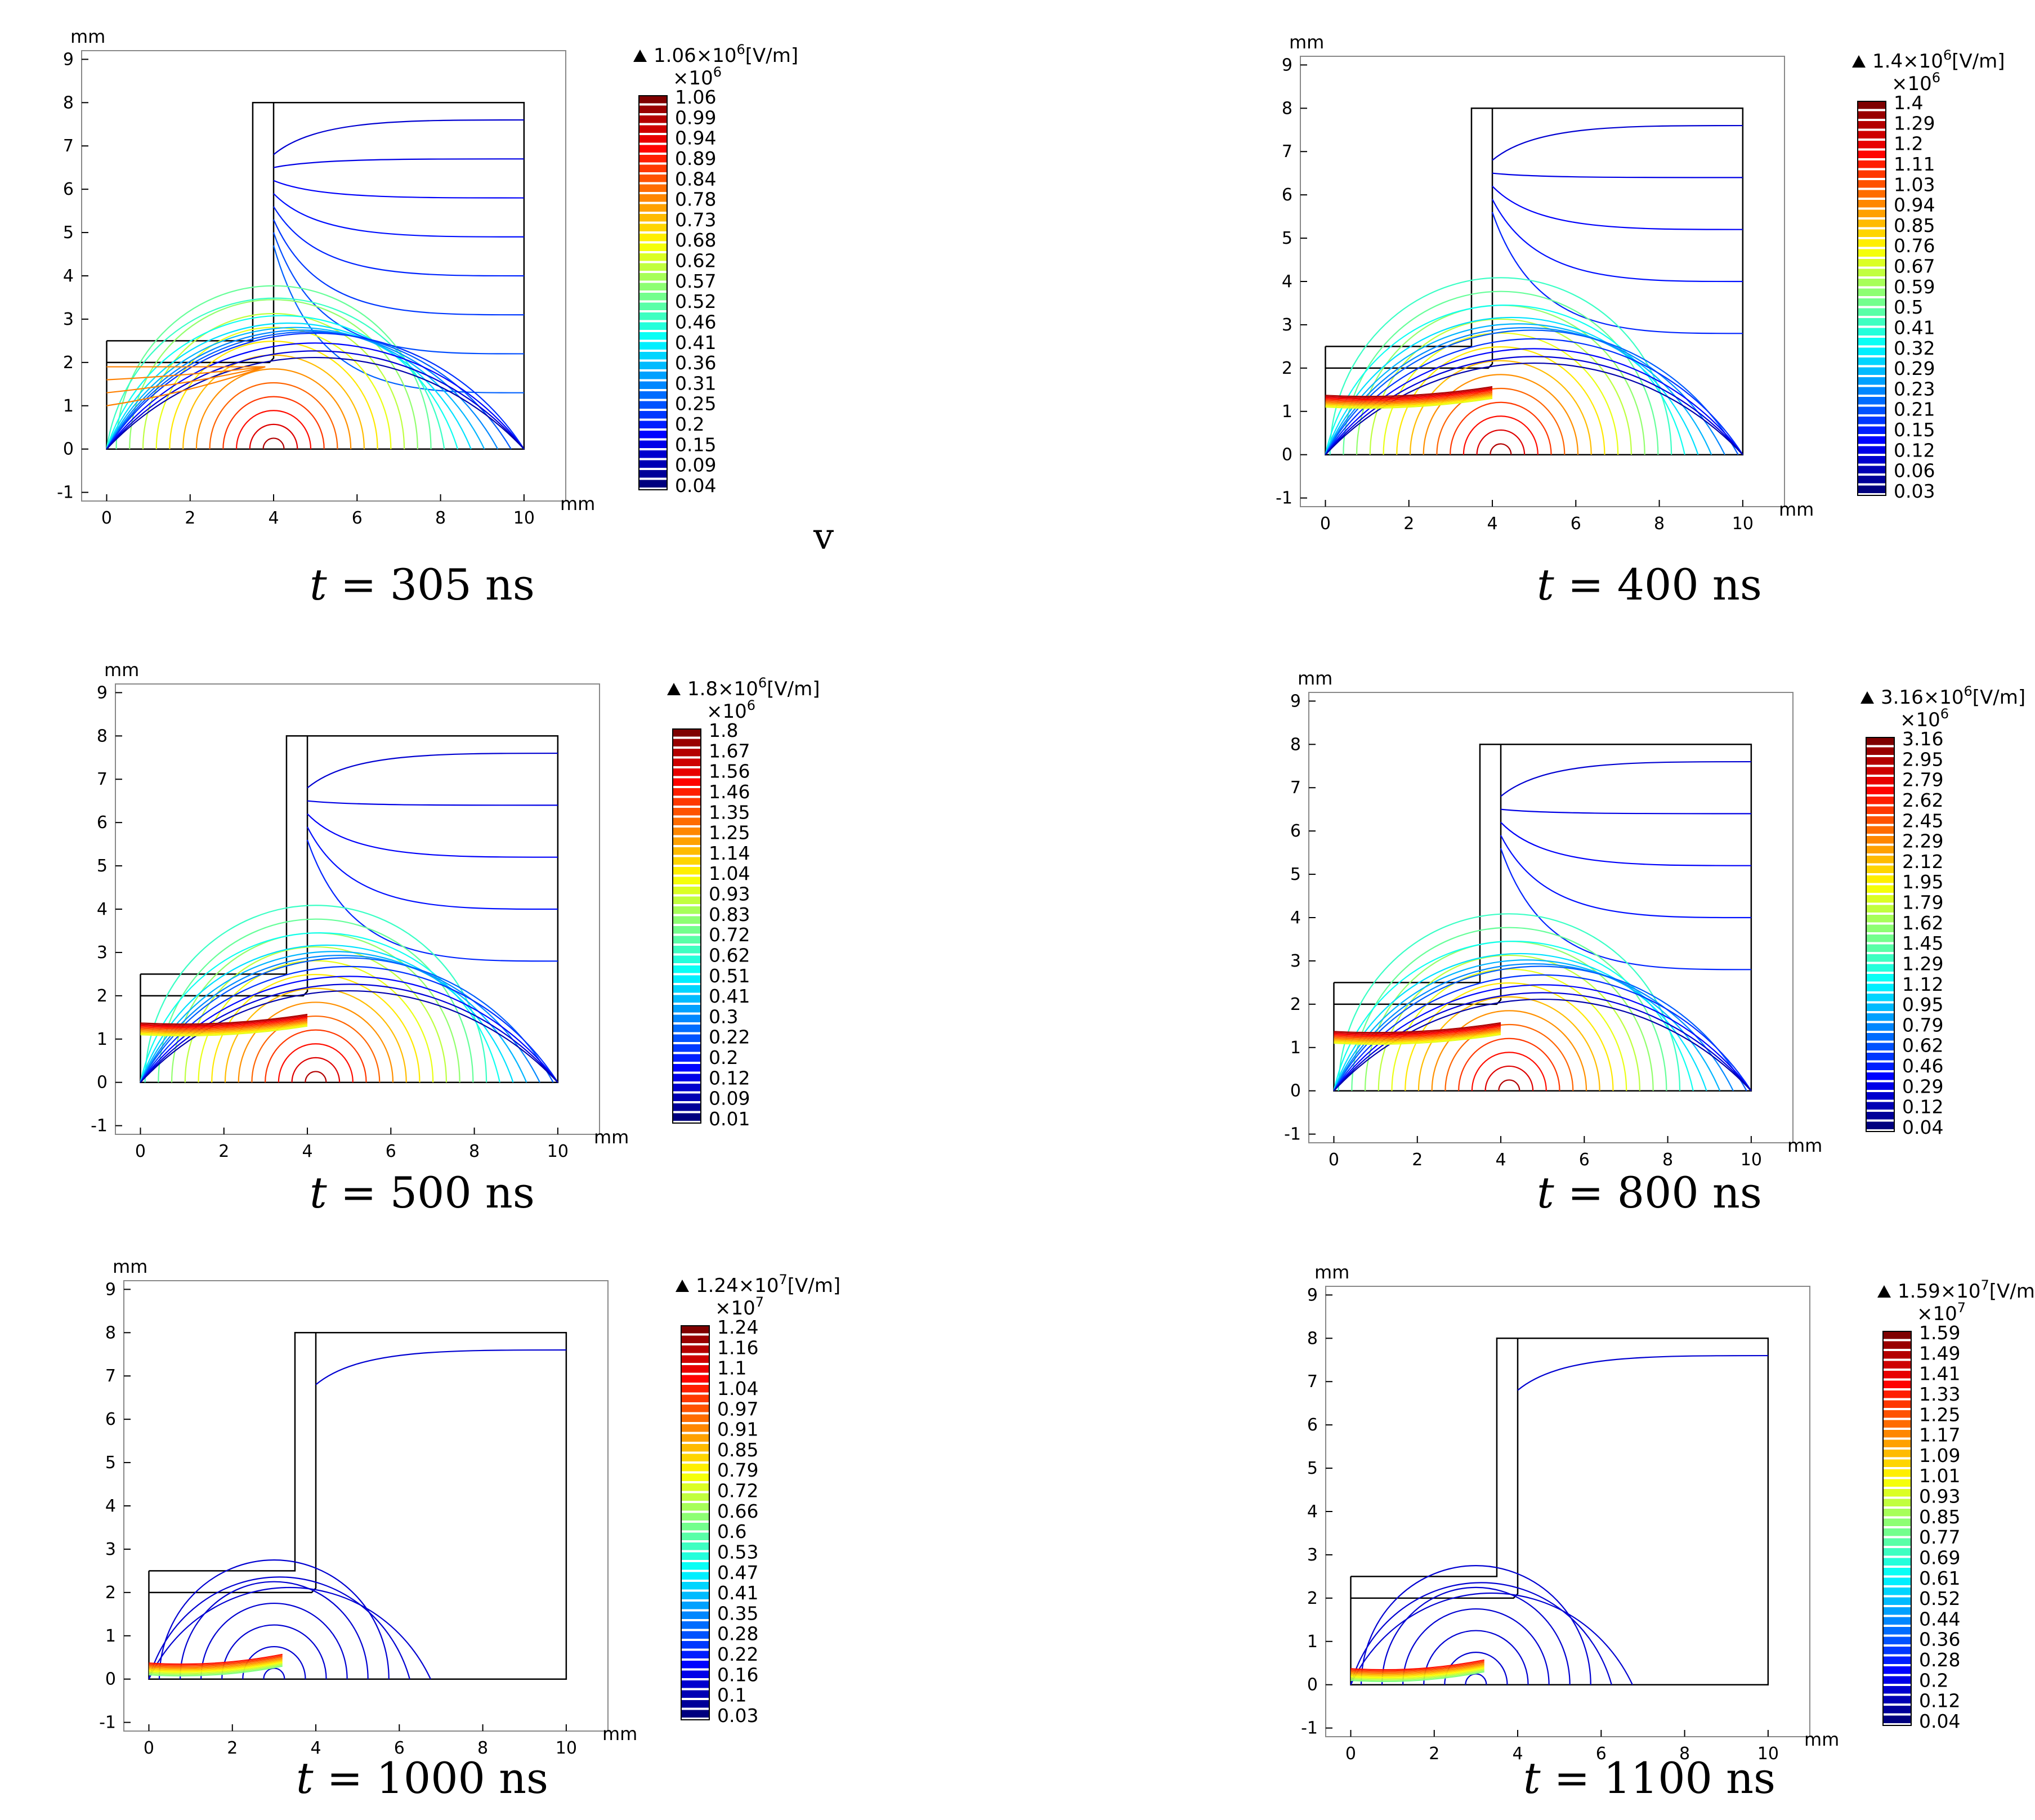  What do you see at coordinates (737, 1430) in the screenshot?
I see `colorbar-value: 0.91` at bounding box center [737, 1430].